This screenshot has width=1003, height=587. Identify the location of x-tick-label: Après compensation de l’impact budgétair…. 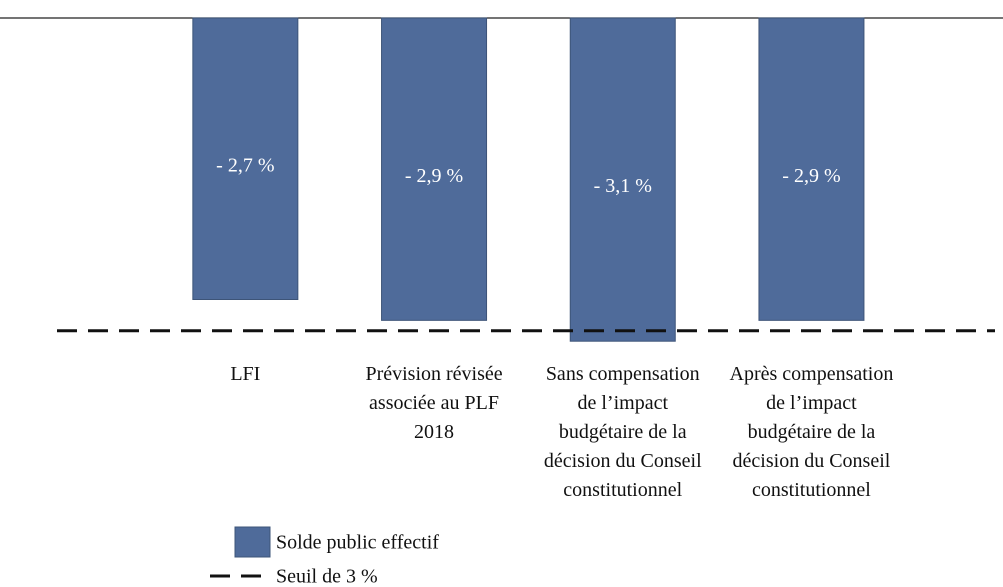
(811, 432).